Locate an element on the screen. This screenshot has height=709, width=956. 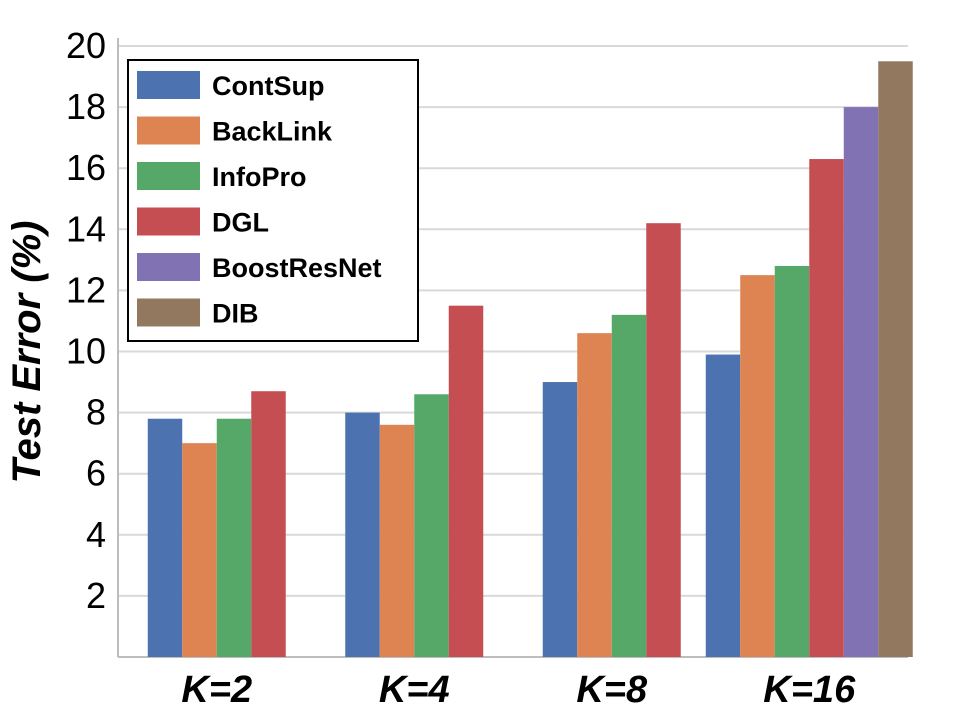
bar-infopro-k4 is located at coordinates (431, 525).